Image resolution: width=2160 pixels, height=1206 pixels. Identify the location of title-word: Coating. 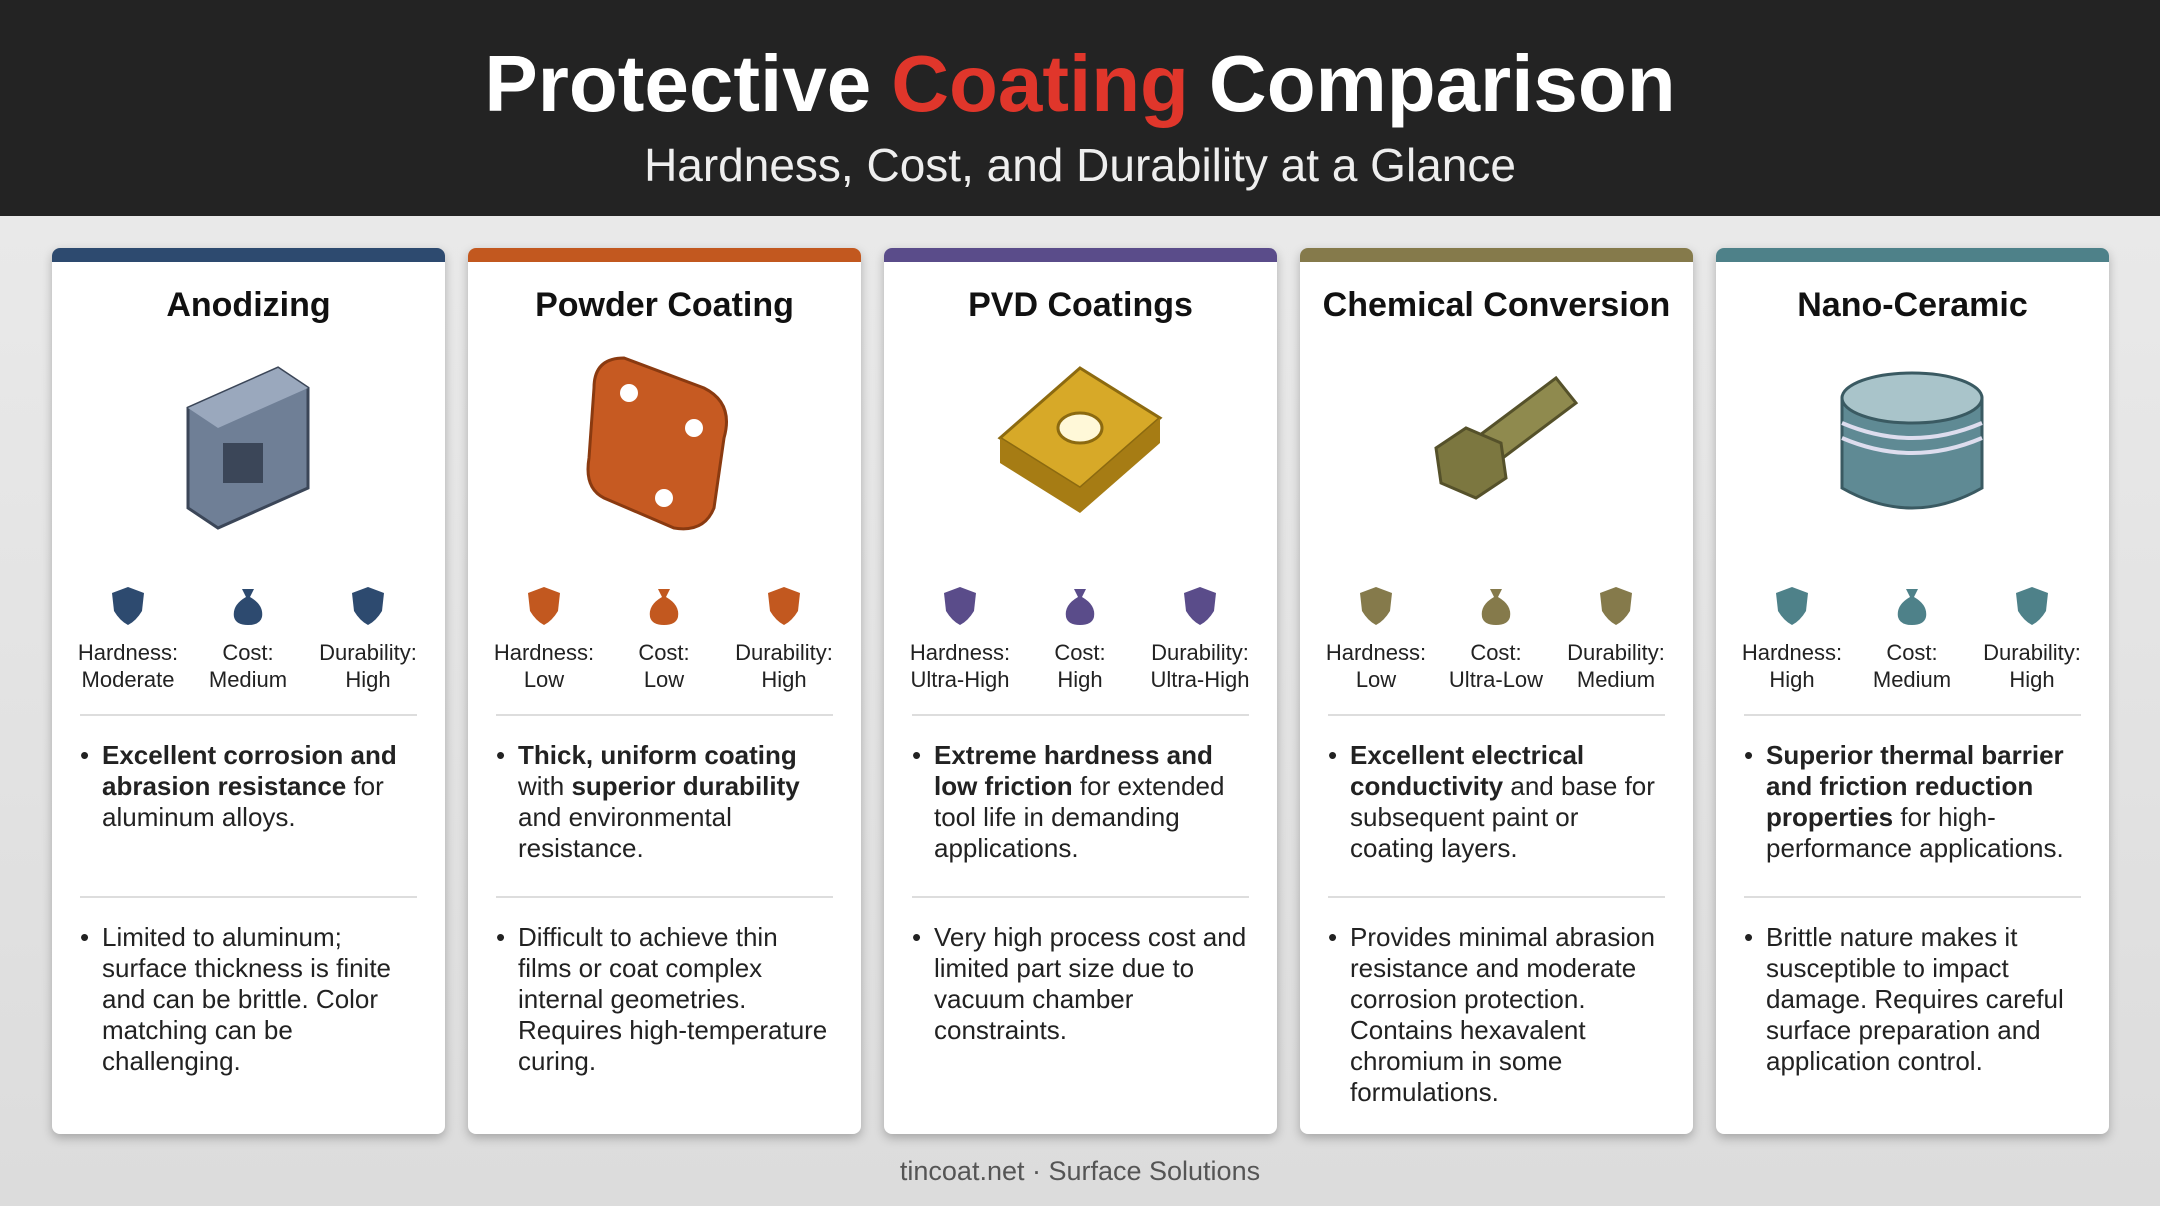
(1040, 83).